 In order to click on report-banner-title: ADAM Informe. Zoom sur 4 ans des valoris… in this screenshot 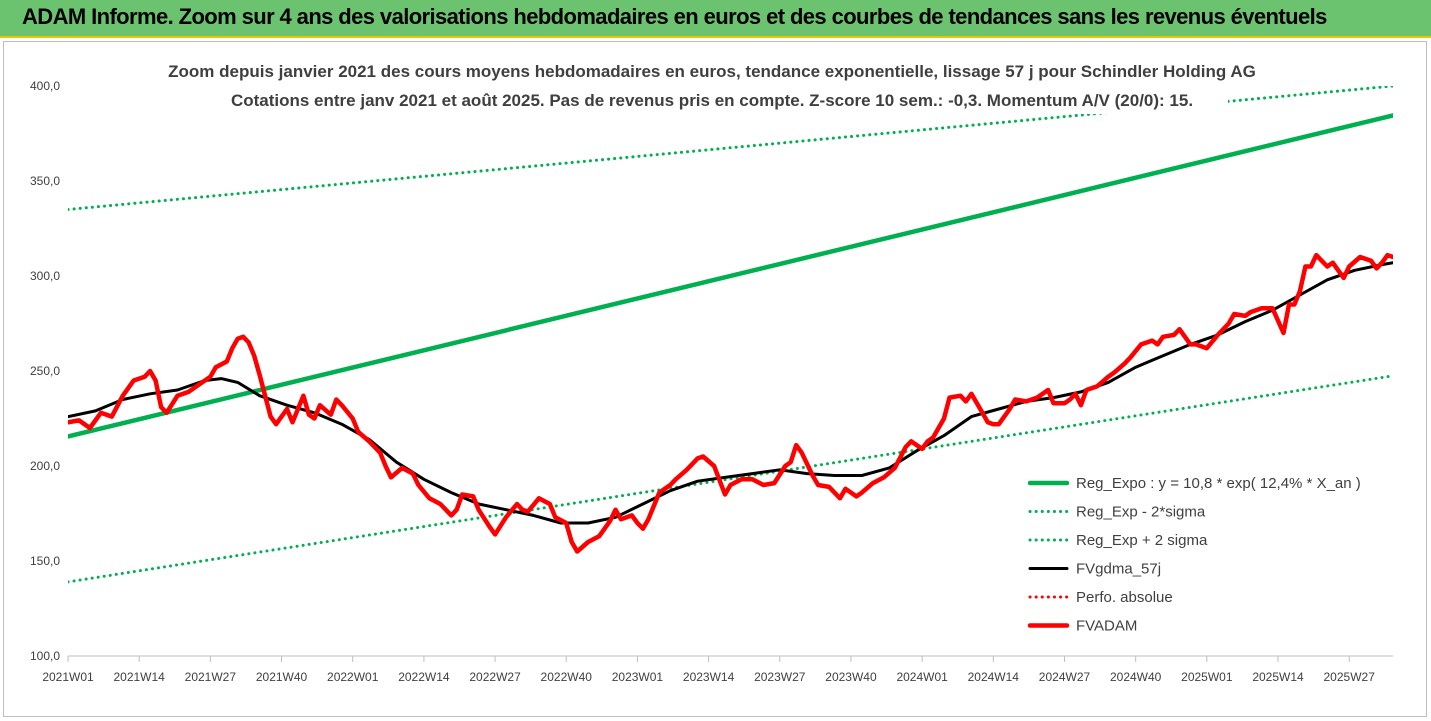, I will do `click(674, 16)`.